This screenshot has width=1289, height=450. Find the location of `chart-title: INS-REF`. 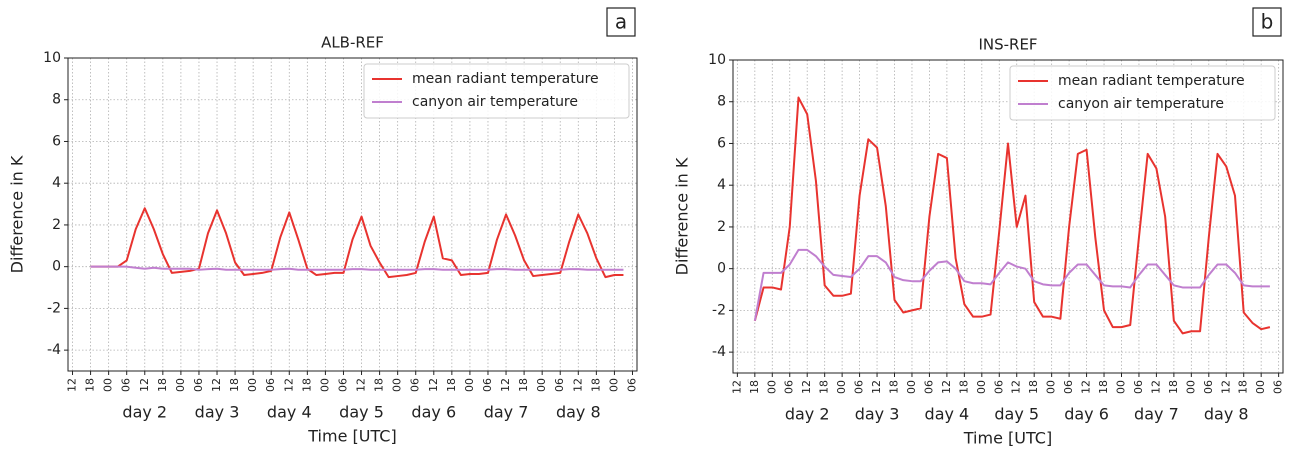

chart-title: INS-REF is located at coordinates (1007, 45).